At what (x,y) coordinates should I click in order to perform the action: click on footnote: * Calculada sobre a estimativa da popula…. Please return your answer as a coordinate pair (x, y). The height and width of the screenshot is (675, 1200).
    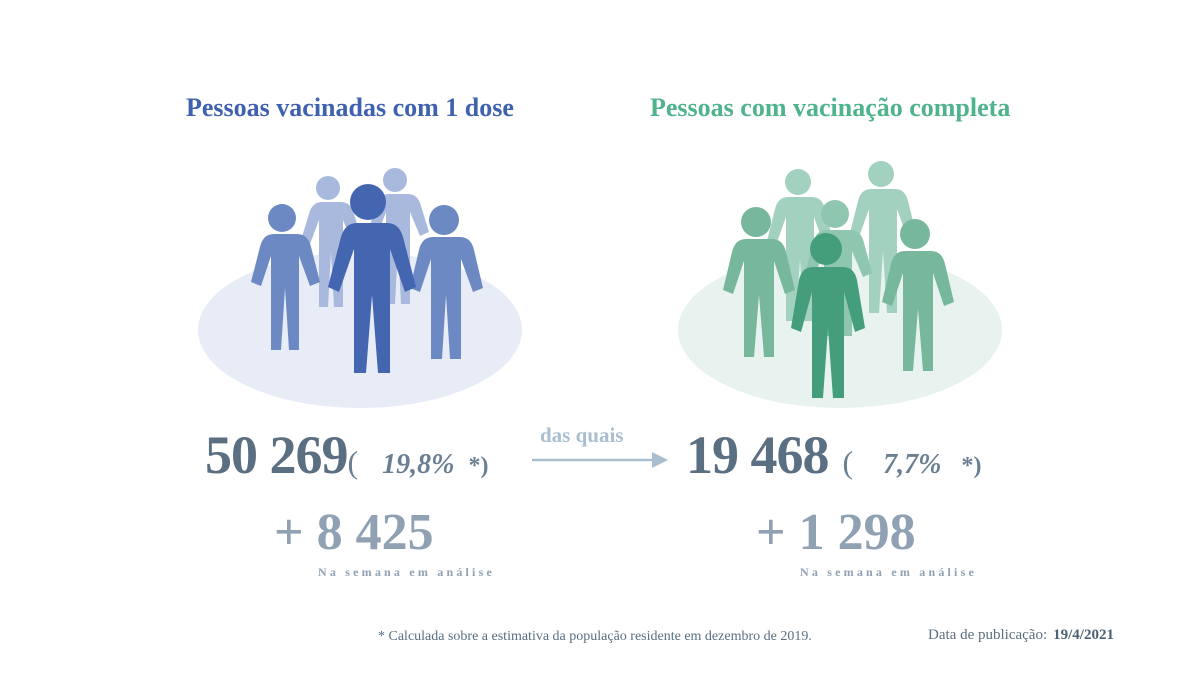
    Looking at the image, I should click on (595, 637).